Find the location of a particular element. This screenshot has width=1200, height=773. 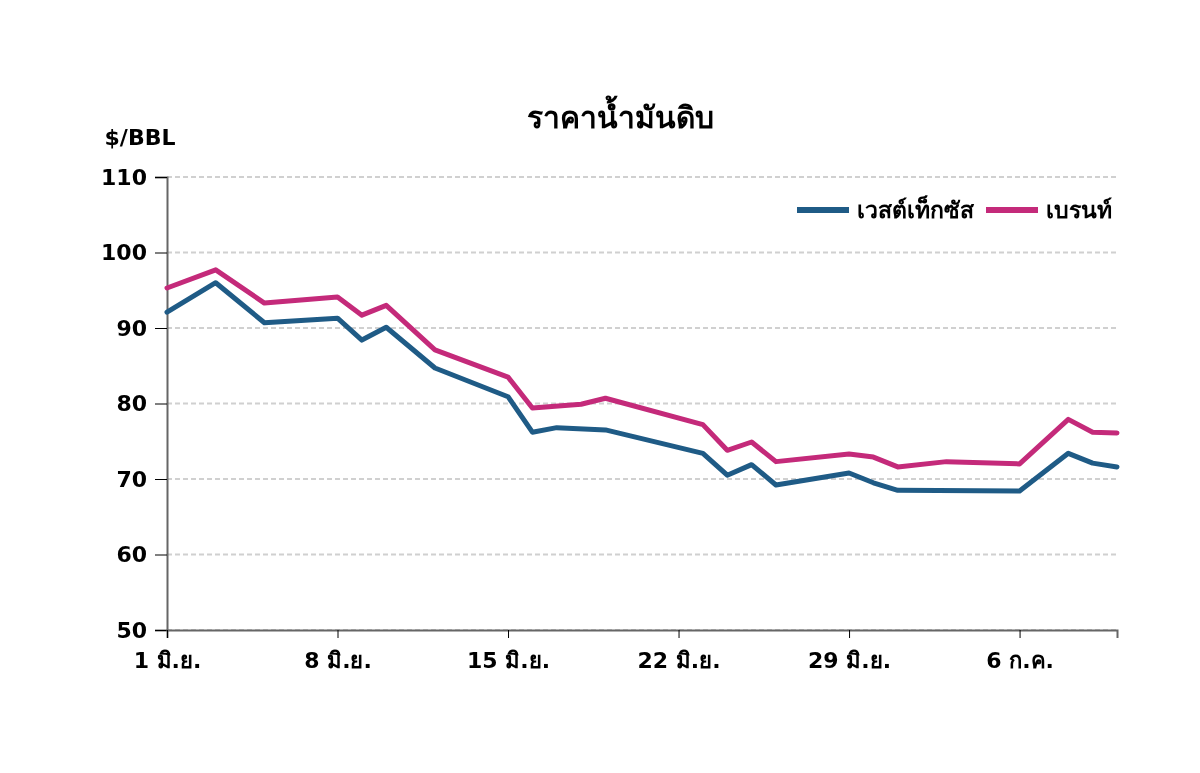

x-tick-label: 15 มิ.ย. is located at coordinates (509, 660).